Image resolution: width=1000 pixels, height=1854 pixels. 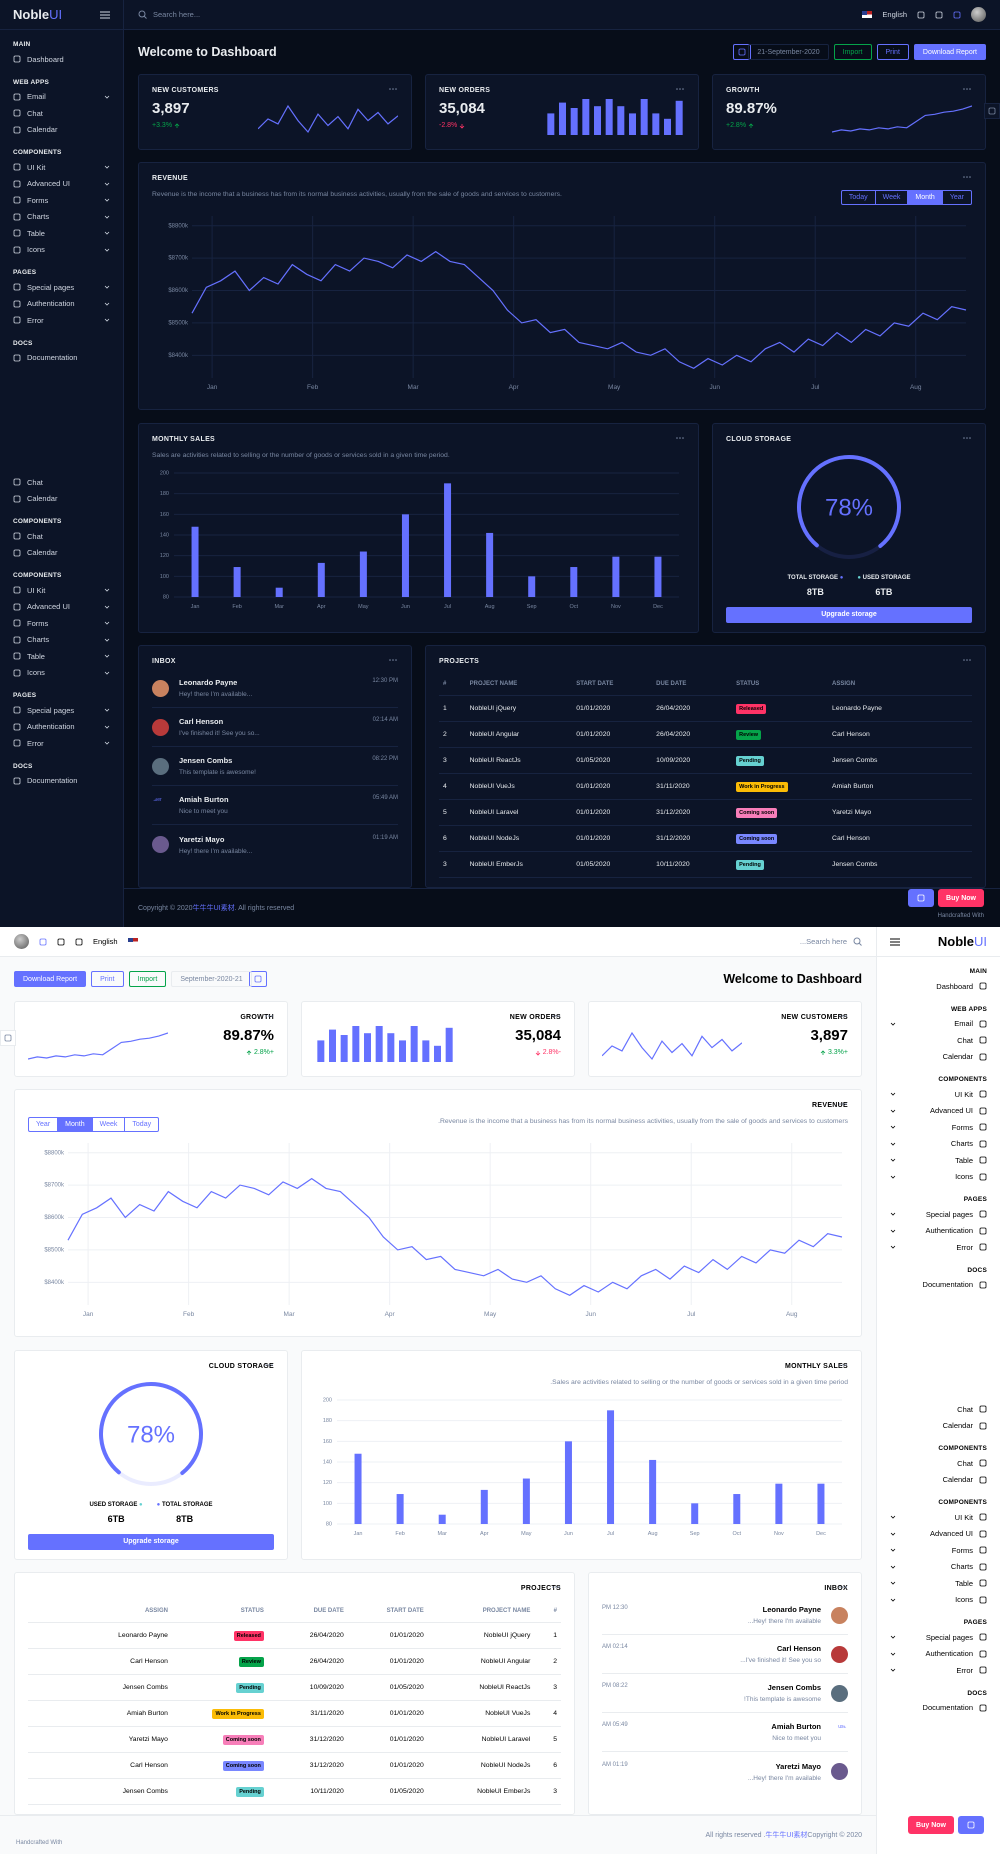 I want to click on btn: 21-September-2020, so click(x=788, y=52).